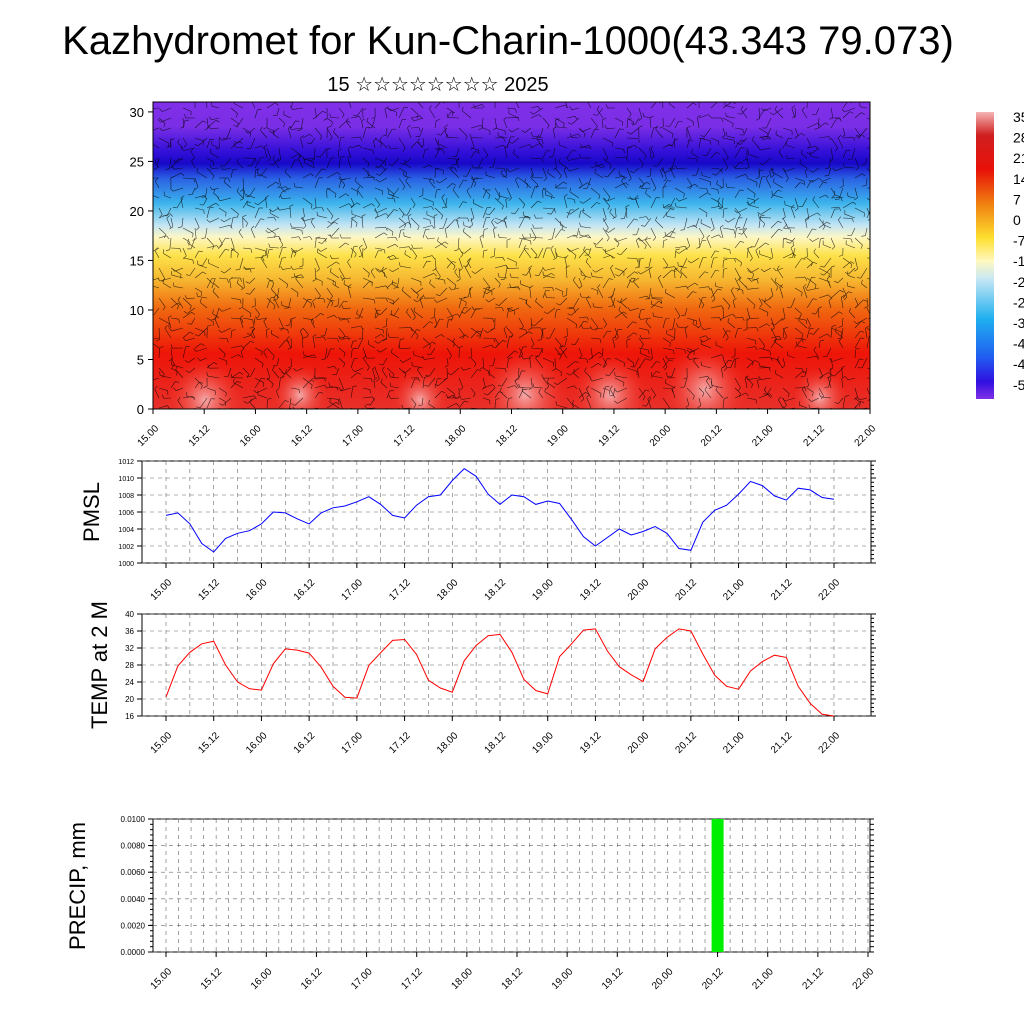  I want to click on xtick-label: 16.12, so click(312, 979).